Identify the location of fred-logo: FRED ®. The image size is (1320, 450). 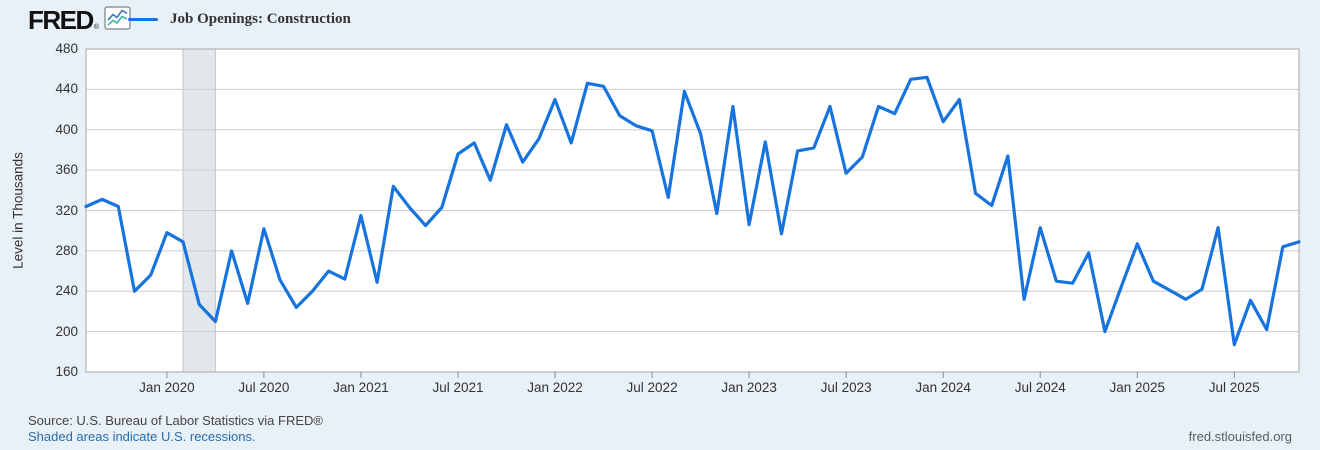
(79, 20).